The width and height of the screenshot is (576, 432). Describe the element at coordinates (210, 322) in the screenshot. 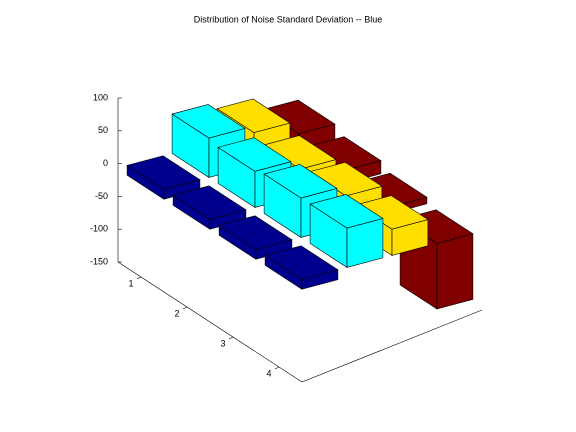

I see `row-axis` at that location.